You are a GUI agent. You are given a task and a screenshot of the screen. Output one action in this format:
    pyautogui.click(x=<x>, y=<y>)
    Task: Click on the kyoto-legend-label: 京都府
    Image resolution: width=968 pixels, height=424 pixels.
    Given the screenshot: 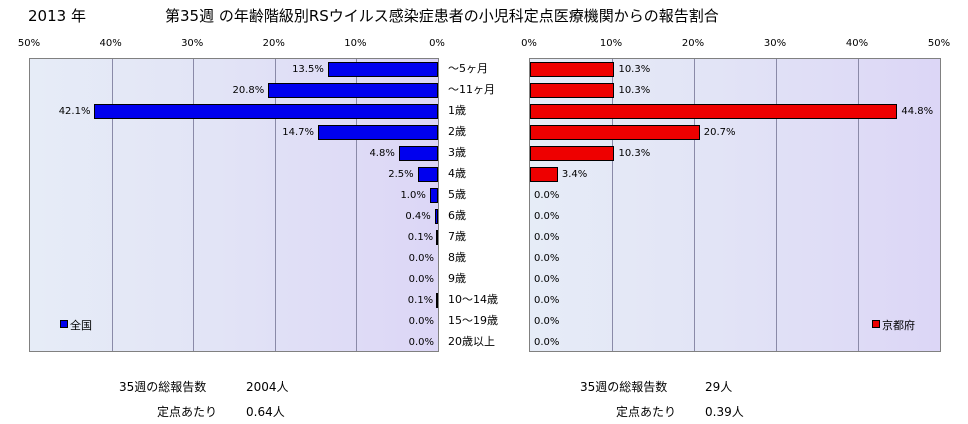 What is the action you would take?
    pyautogui.click(x=898, y=325)
    